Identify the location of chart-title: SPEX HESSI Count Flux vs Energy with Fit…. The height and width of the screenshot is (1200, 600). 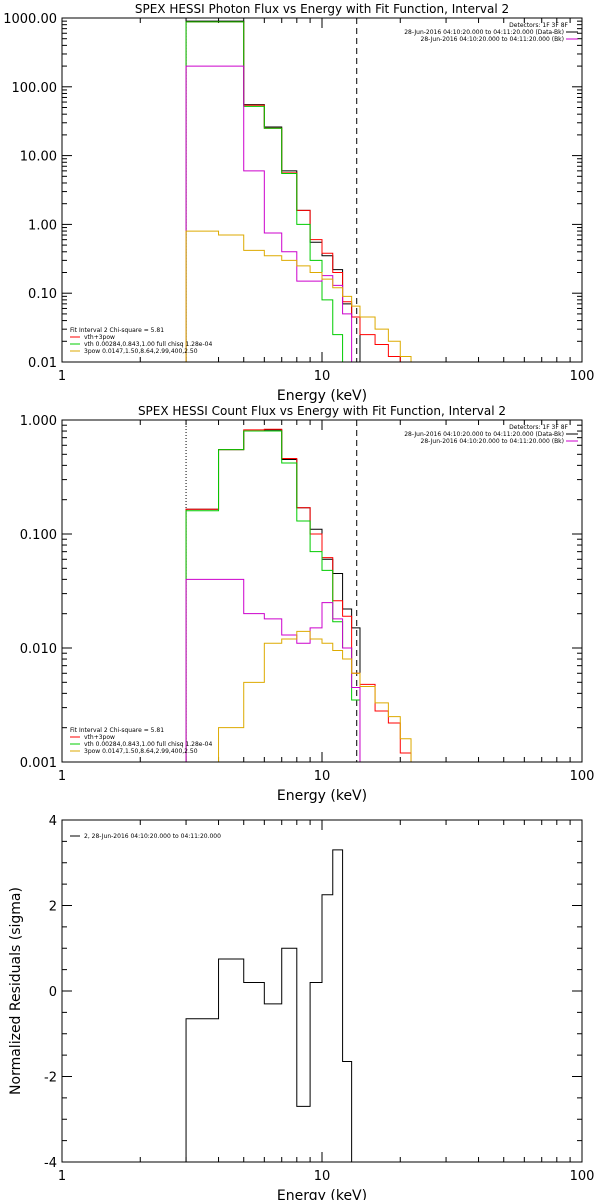
(322, 411).